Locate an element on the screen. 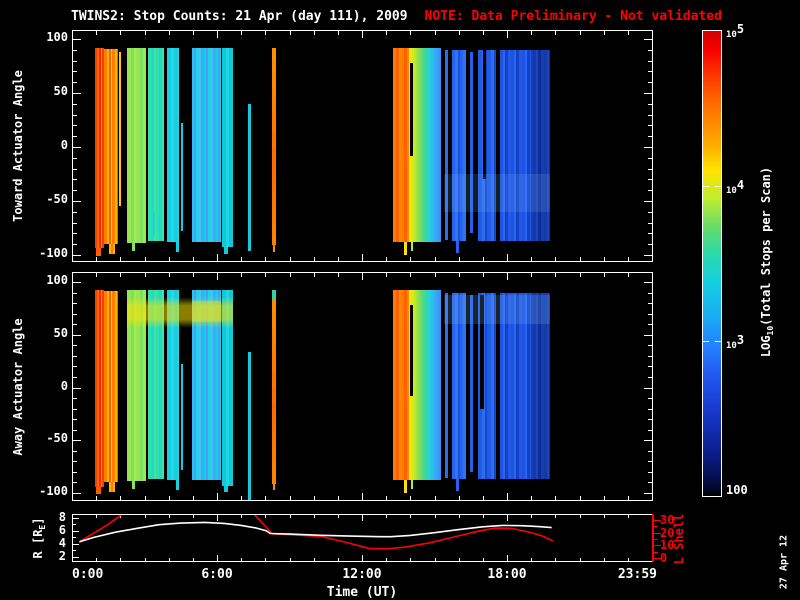 This screenshot has height=600, width=800. time-axis-label: Time (UT) is located at coordinates (362, 592).